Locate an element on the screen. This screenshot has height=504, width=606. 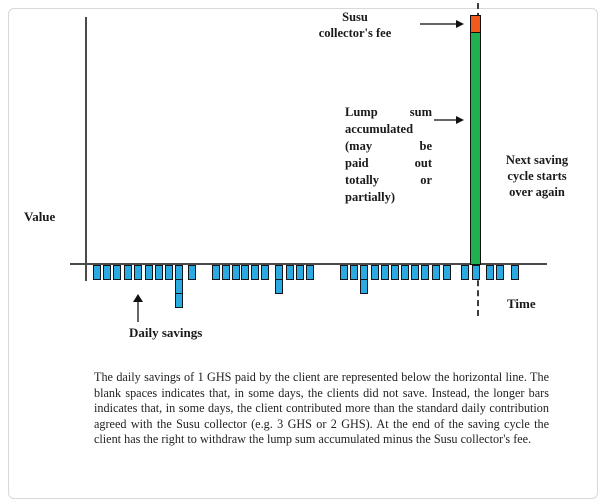
lump-sum-label-line: totally or is located at coordinates (388, 180).